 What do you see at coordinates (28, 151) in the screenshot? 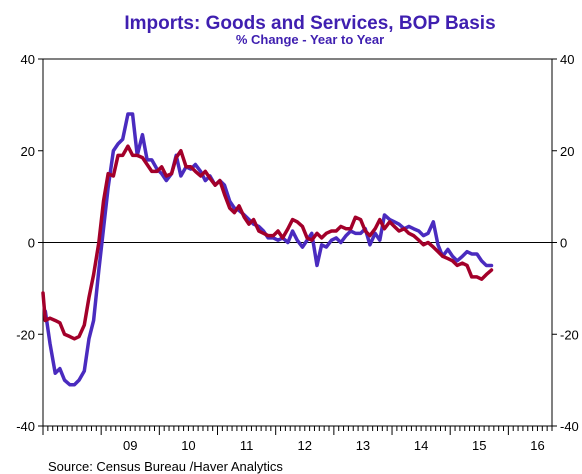
I see `y-tick-label-left: 20` at bounding box center [28, 151].